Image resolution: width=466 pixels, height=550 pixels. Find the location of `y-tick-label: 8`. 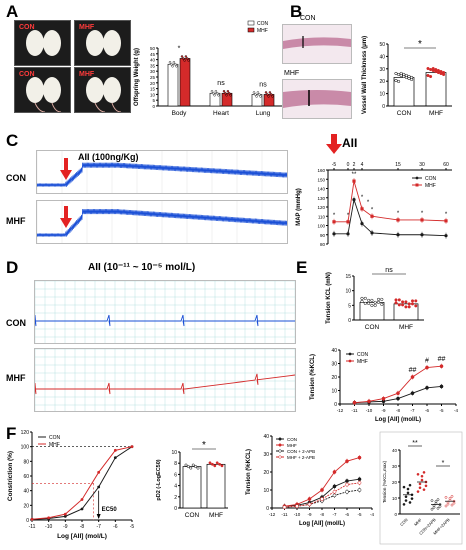

y-tick-label: 8 is located at coordinates (175, 464).